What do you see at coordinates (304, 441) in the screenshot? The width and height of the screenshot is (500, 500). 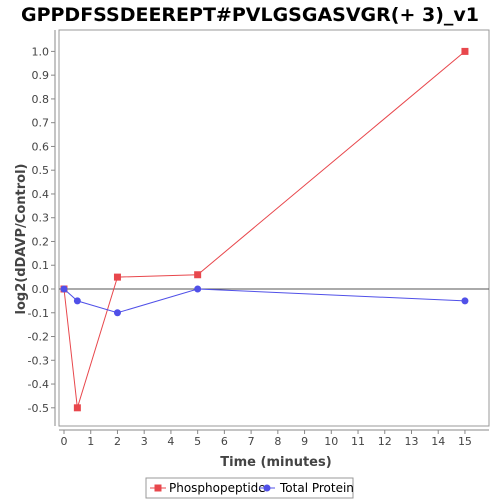 I see `x-tick-label: 9` at bounding box center [304, 441].